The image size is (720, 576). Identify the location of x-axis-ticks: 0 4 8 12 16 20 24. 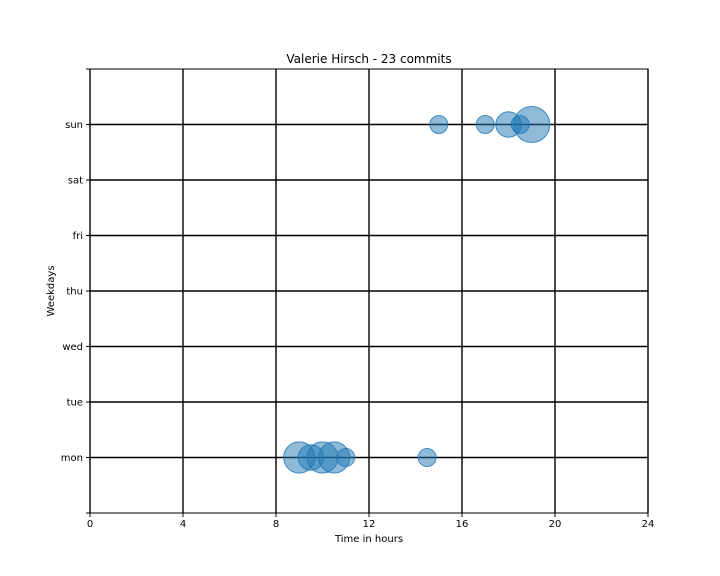
(371, 521).